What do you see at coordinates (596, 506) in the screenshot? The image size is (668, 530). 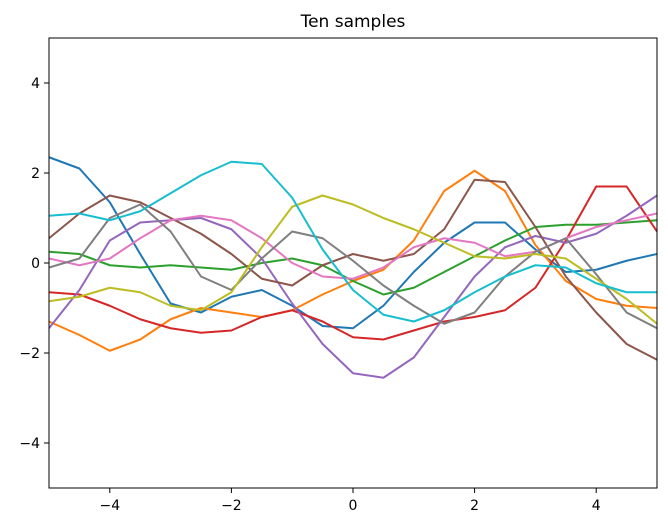 I see `x-tick-label: 4` at bounding box center [596, 506].